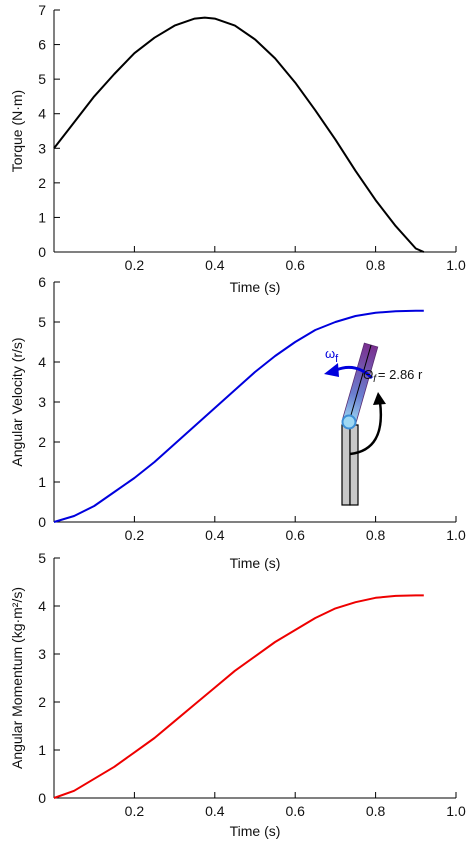 The height and width of the screenshot is (846, 470). Describe the element at coordinates (360, 383) in the screenshot. I see `rod-axis-line` at that location.